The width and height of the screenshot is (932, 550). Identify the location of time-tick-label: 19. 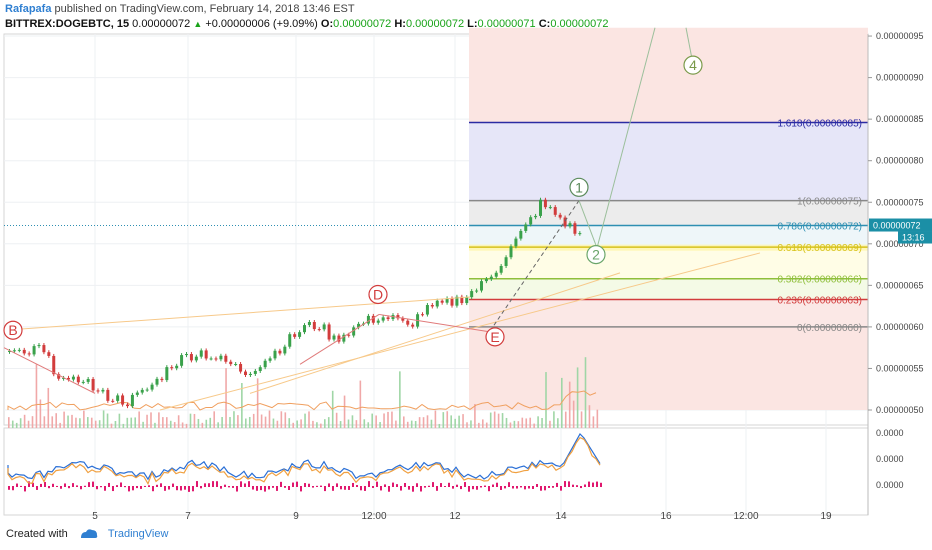
(826, 516).